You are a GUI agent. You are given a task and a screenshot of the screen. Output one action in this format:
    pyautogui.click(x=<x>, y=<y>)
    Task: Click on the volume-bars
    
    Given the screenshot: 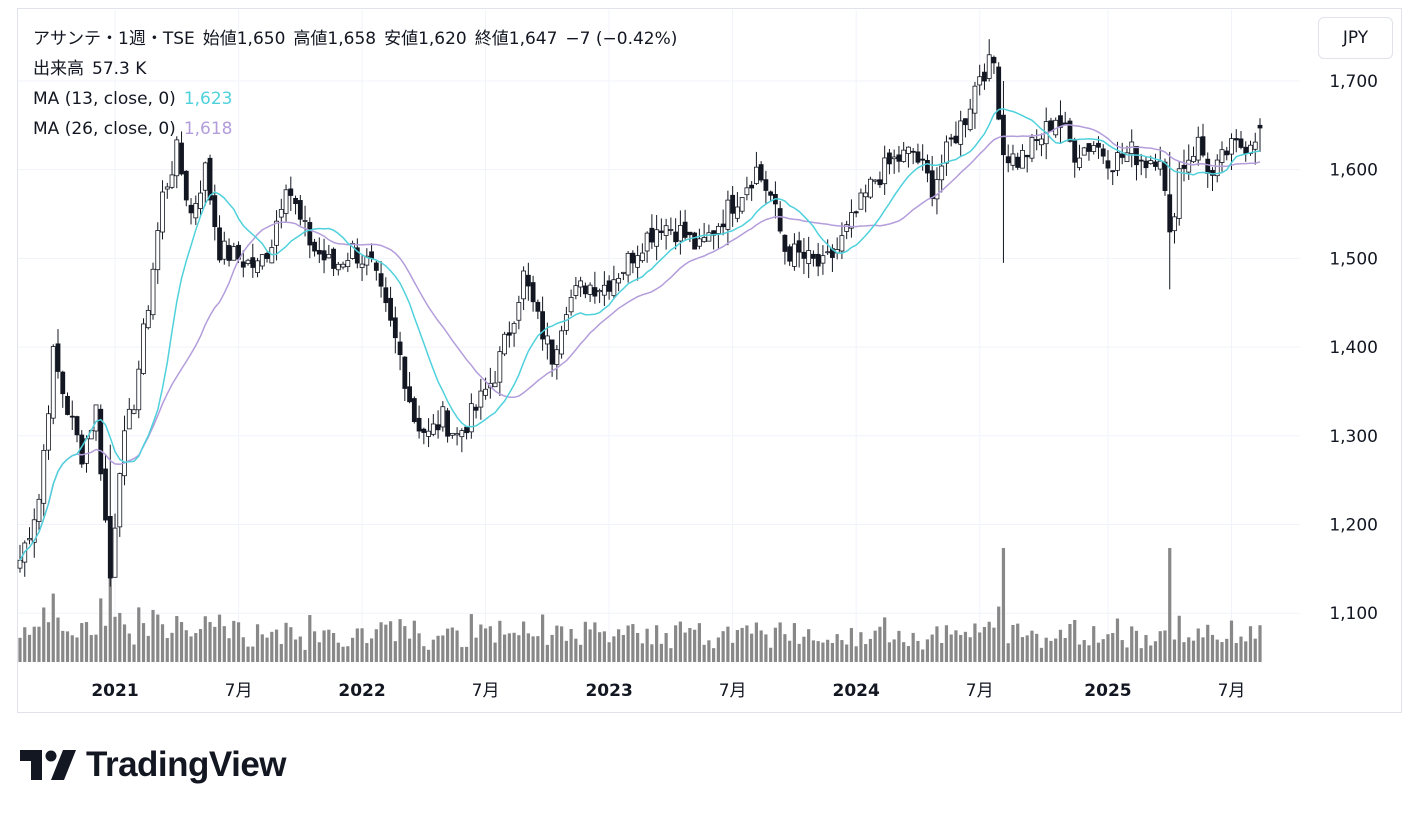 What is the action you would take?
    pyautogui.click(x=640, y=605)
    